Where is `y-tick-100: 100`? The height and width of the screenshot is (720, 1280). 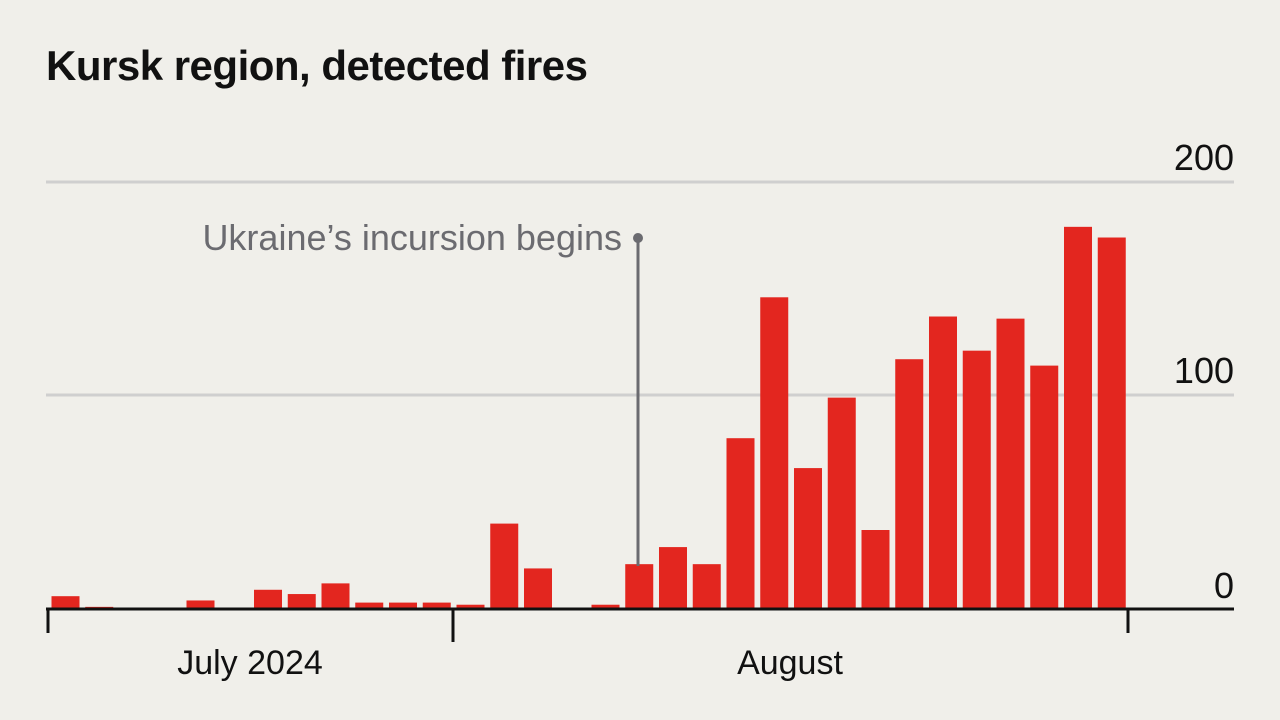 y-tick-100: 100 is located at coordinates (1204, 370).